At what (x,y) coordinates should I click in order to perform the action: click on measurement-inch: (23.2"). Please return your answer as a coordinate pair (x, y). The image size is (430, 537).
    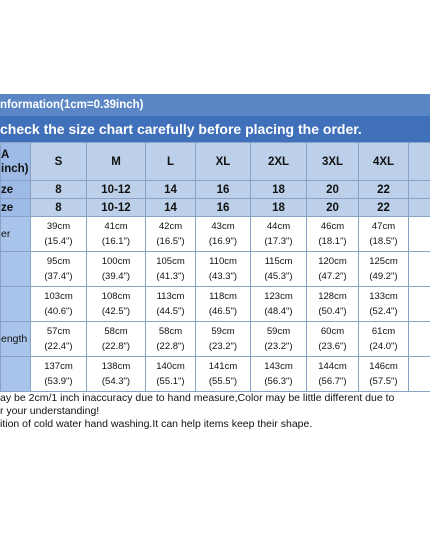
    Looking at the image, I should click on (278, 346).